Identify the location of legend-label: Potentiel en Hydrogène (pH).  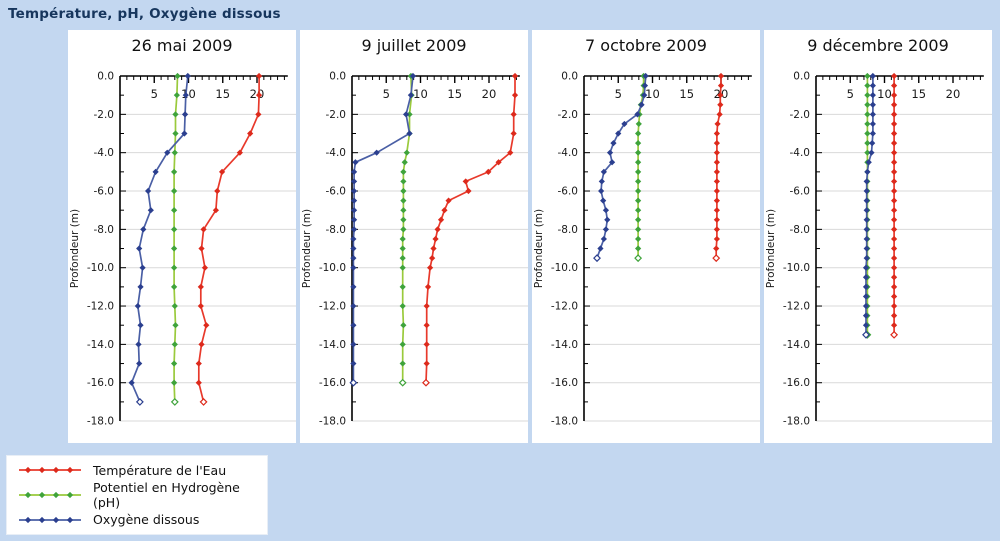
(166, 494).